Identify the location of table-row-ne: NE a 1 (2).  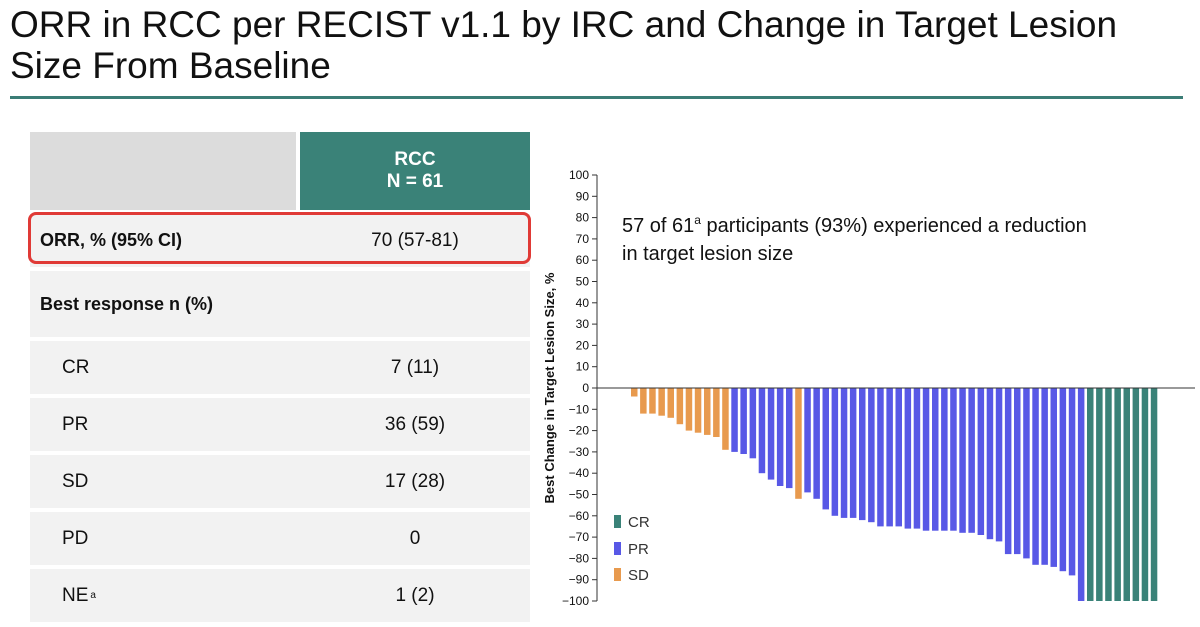
(280, 595).